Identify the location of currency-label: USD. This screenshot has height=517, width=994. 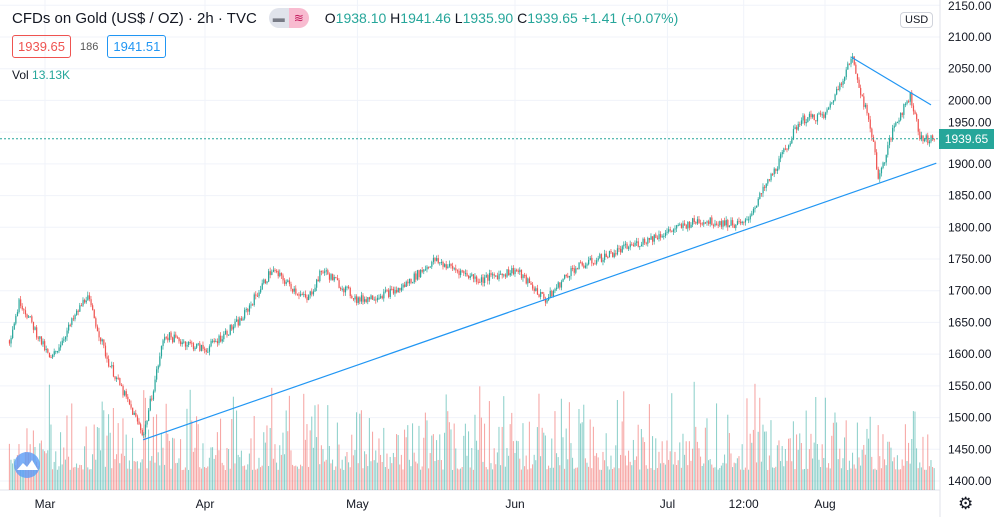
(917, 20).